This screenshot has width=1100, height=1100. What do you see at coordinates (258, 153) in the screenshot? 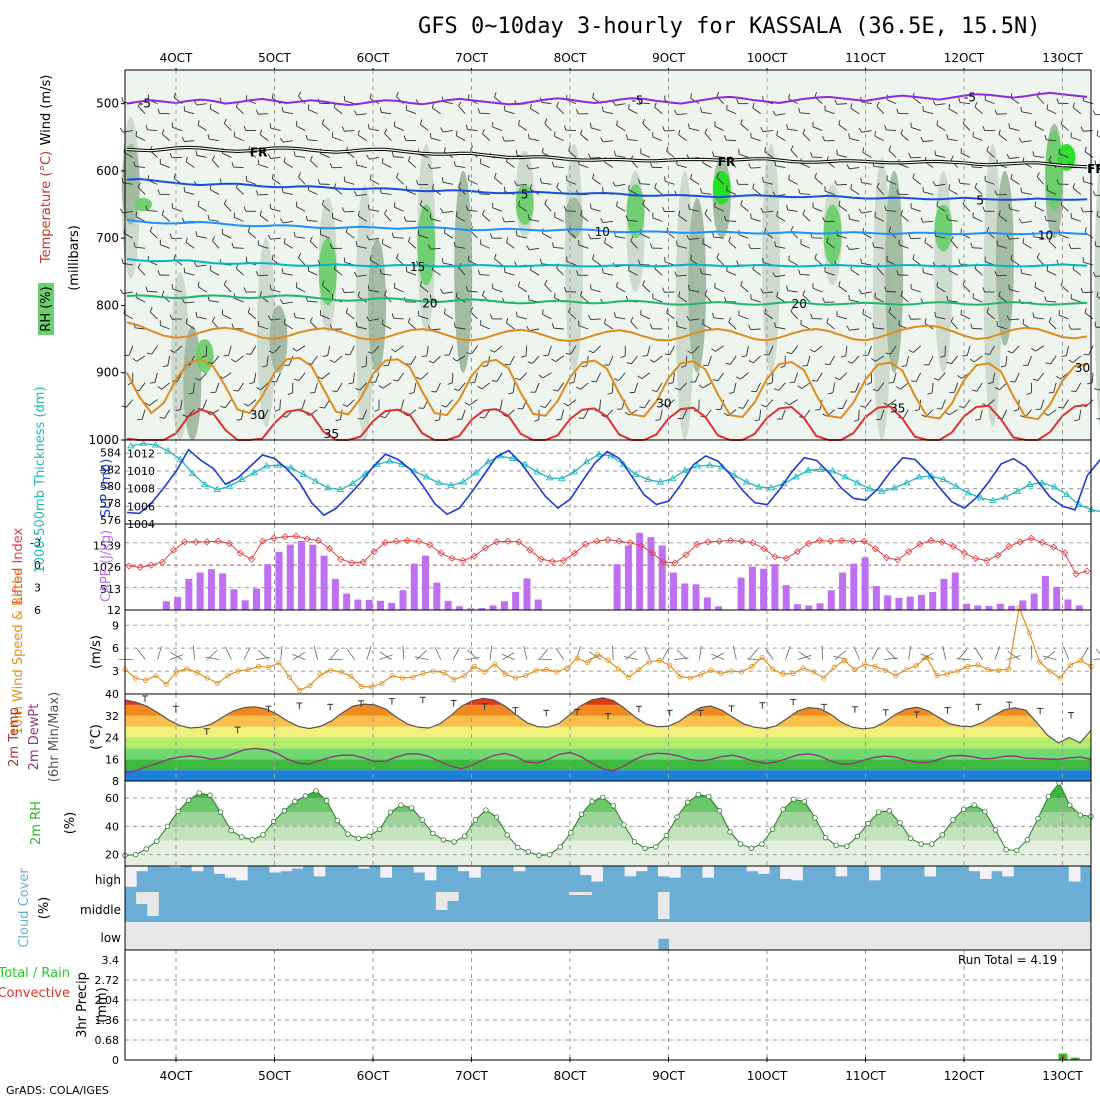
I see `contour-label: FR` at bounding box center [258, 153].